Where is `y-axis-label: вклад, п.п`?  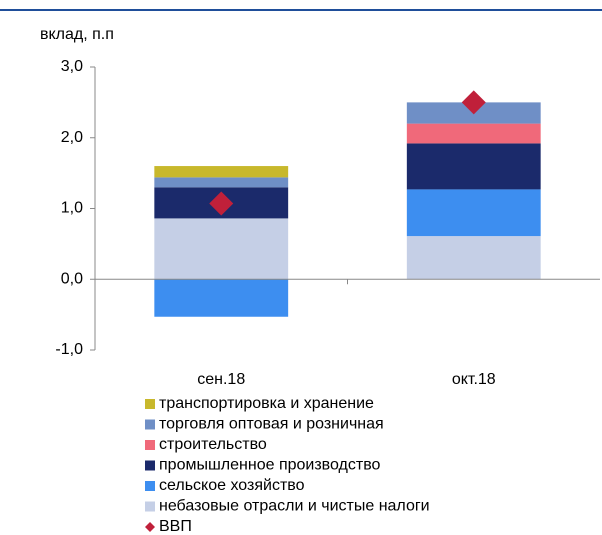 y-axis-label: вклад, п.п is located at coordinates (77, 34).